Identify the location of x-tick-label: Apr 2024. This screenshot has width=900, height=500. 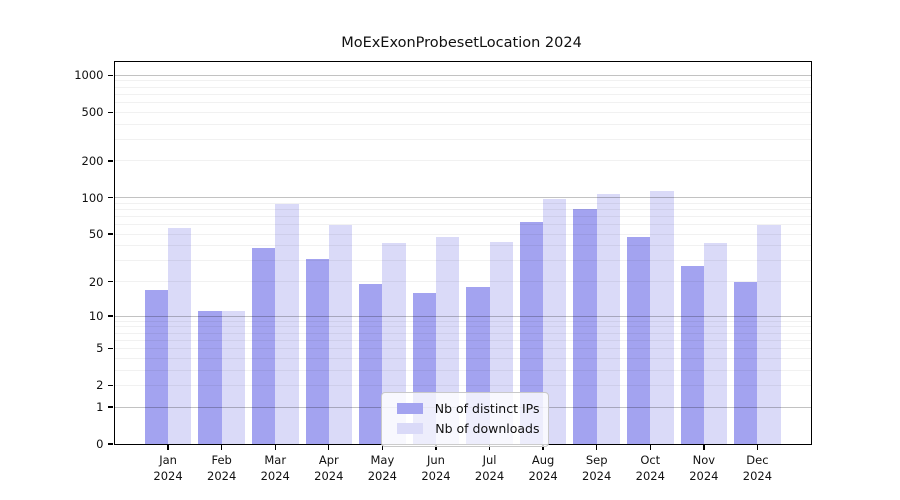
(329, 468).